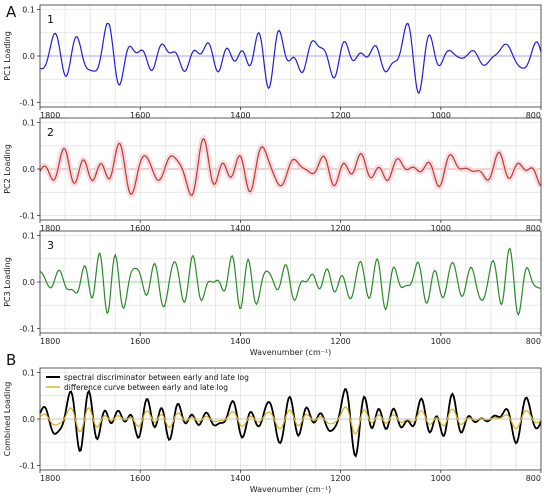 Image resolution: width=550 pixels, height=496 pixels. What do you see at coordinates (7, 419) in the screenshot?
I see `y-axis-label: Combined Loading` at bounding box center [7, 419].